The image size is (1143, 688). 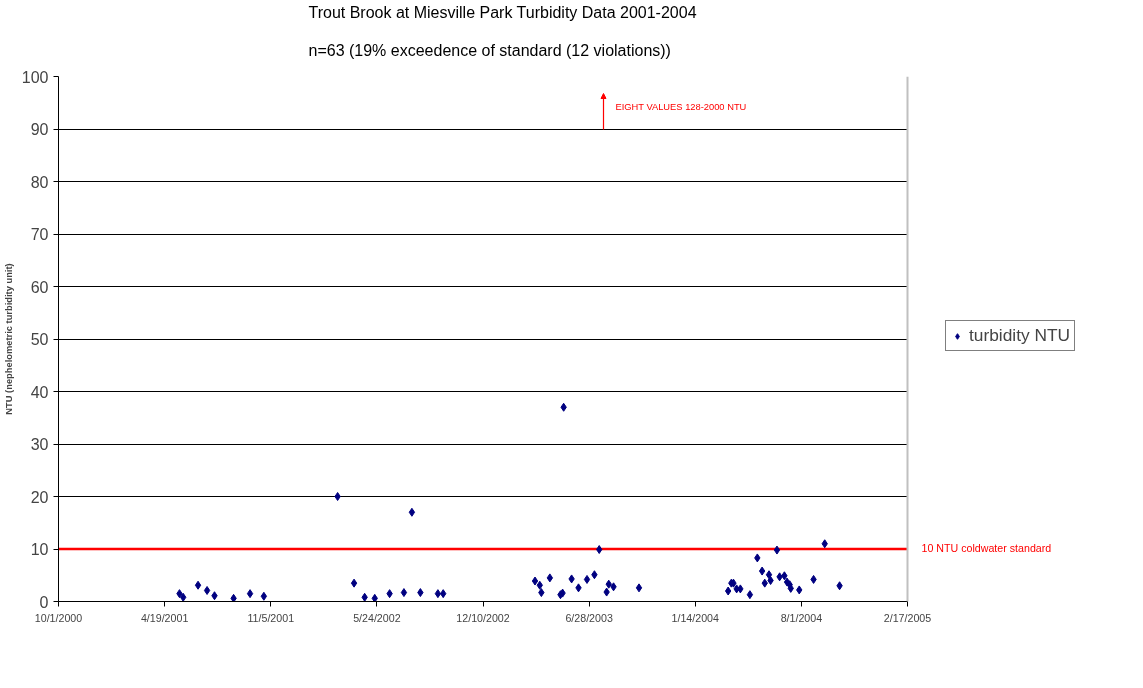 I want to click on y-tick-label: 40, so click(x=39, y=392).